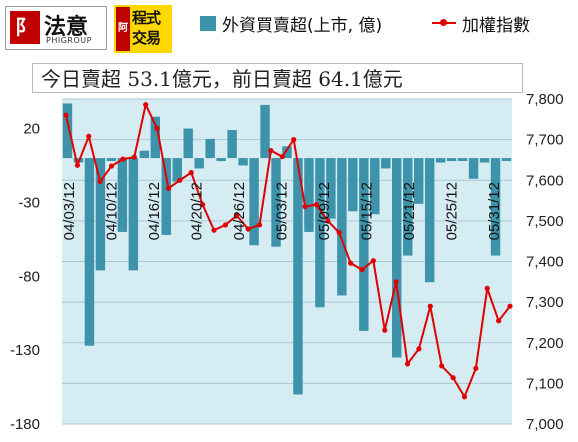 This screenshot has height=442, width=578. I want to click on date-tick-label: 05/03/12, so click(282, 211).